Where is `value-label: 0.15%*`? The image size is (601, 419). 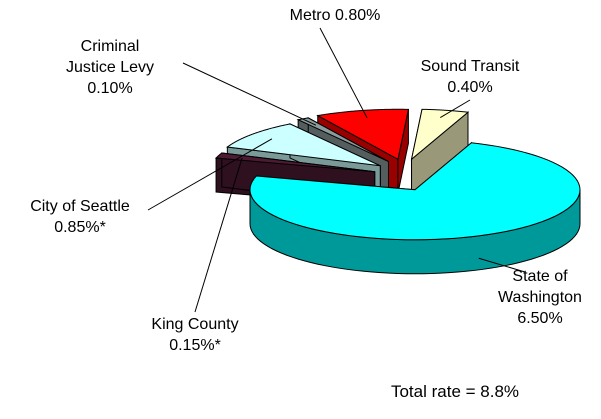 value-label: 0.15%* is located at coordinates (195, 345).